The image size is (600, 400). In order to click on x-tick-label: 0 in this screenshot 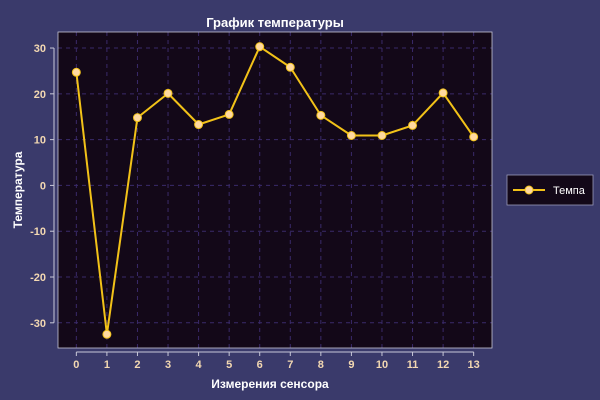, I will do `click(76, 365)`.